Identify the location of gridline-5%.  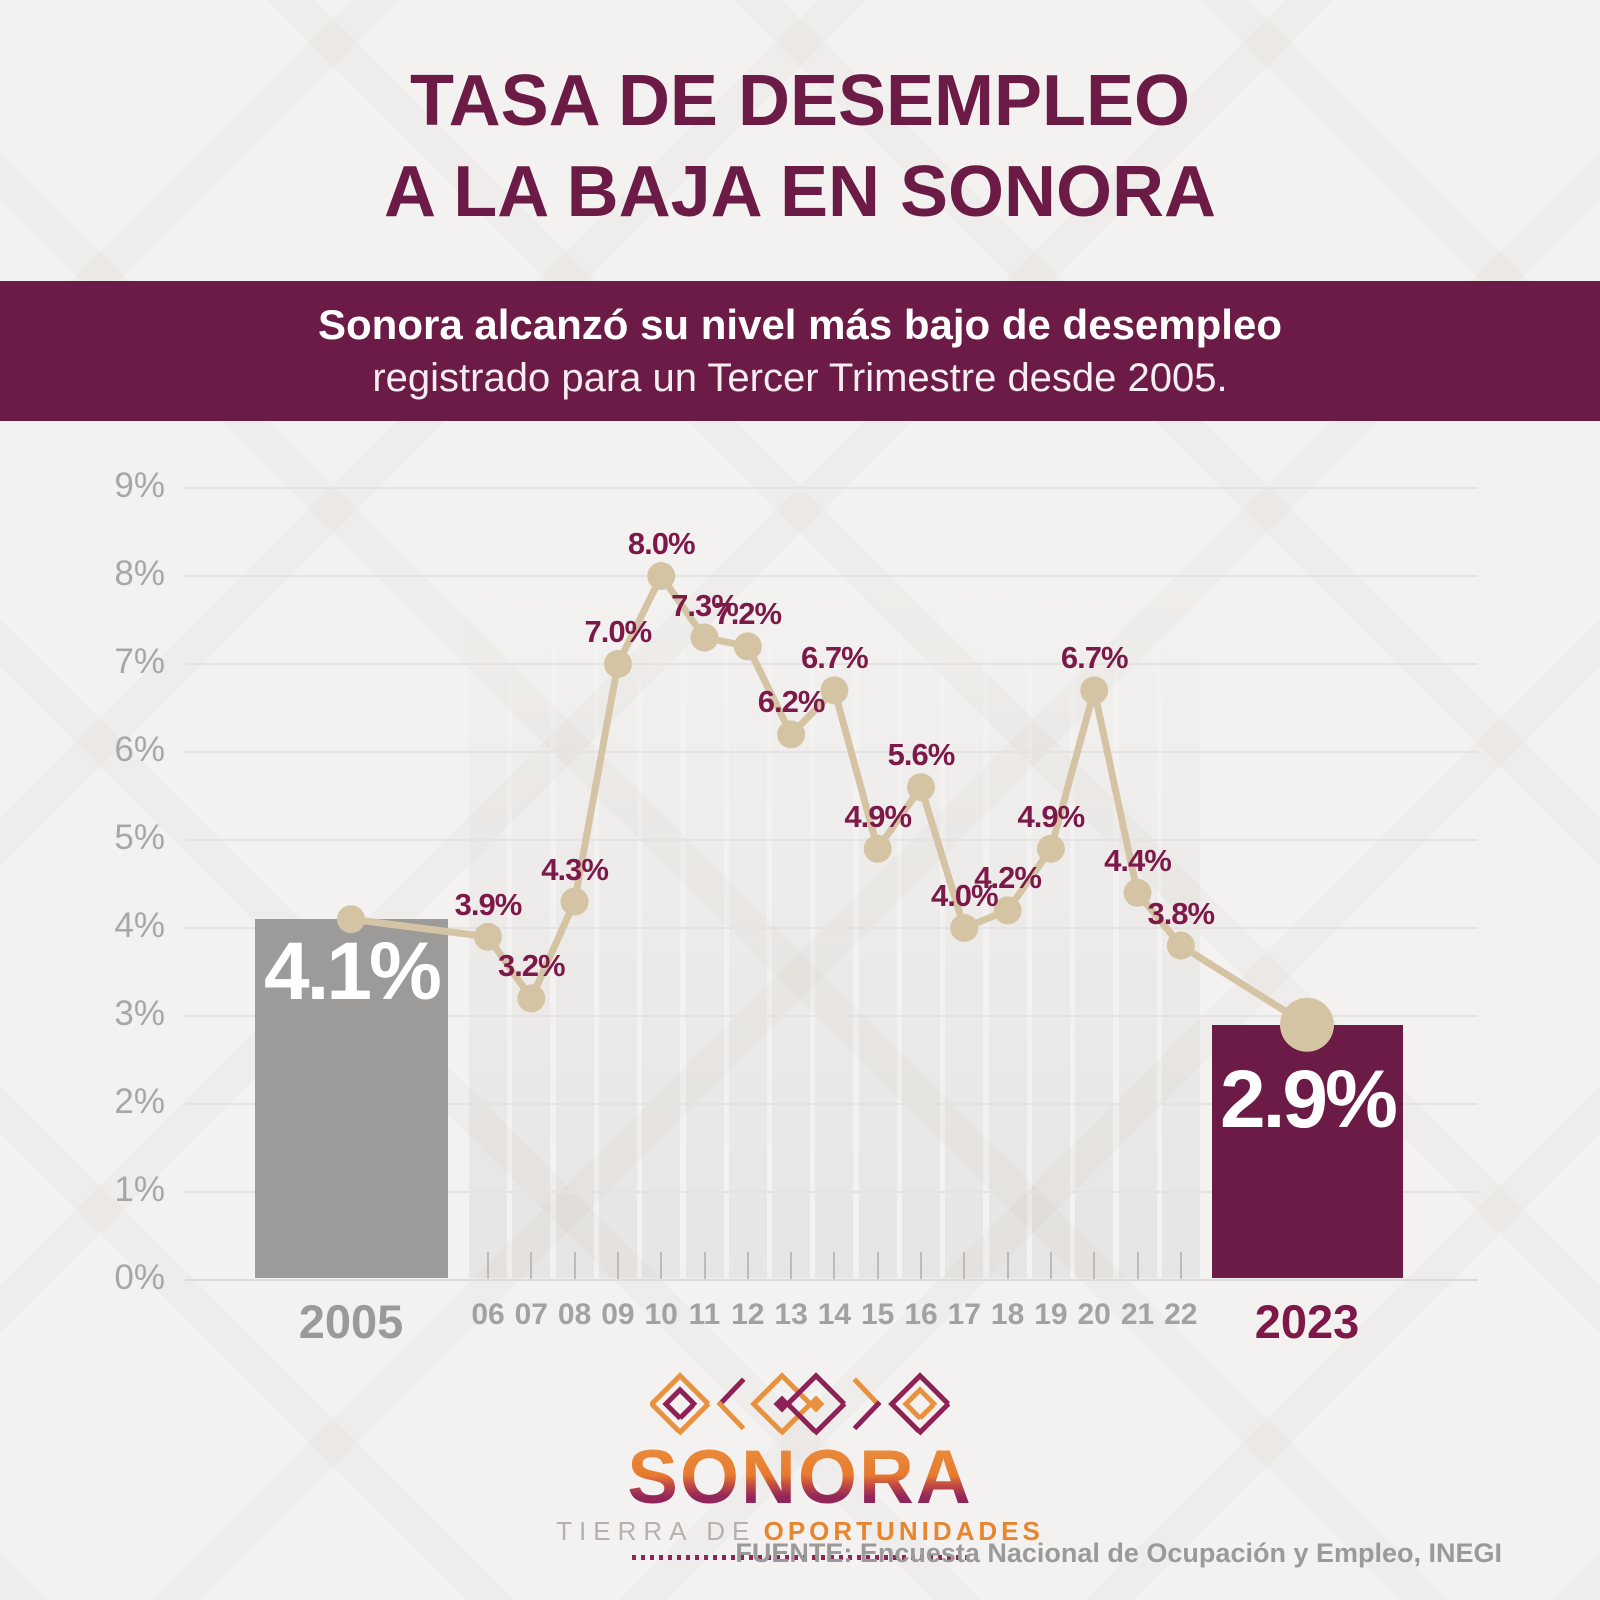
(831, 840).